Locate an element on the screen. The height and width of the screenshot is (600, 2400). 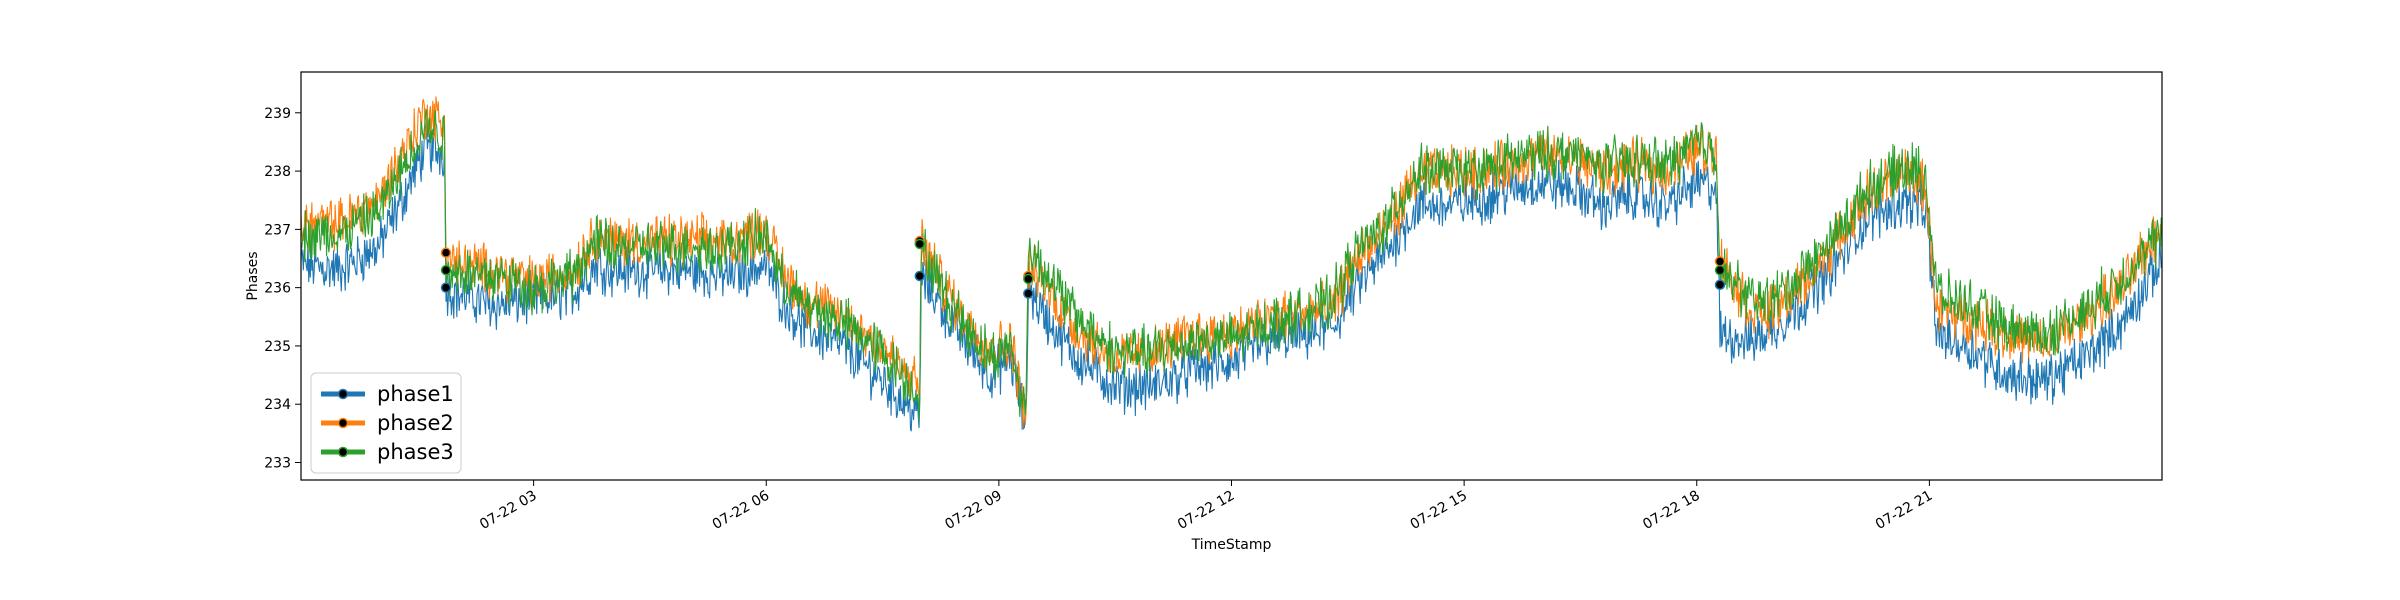
y-axis: 233 234 235 236 237 238 239 is located at coordinates (282, 289).